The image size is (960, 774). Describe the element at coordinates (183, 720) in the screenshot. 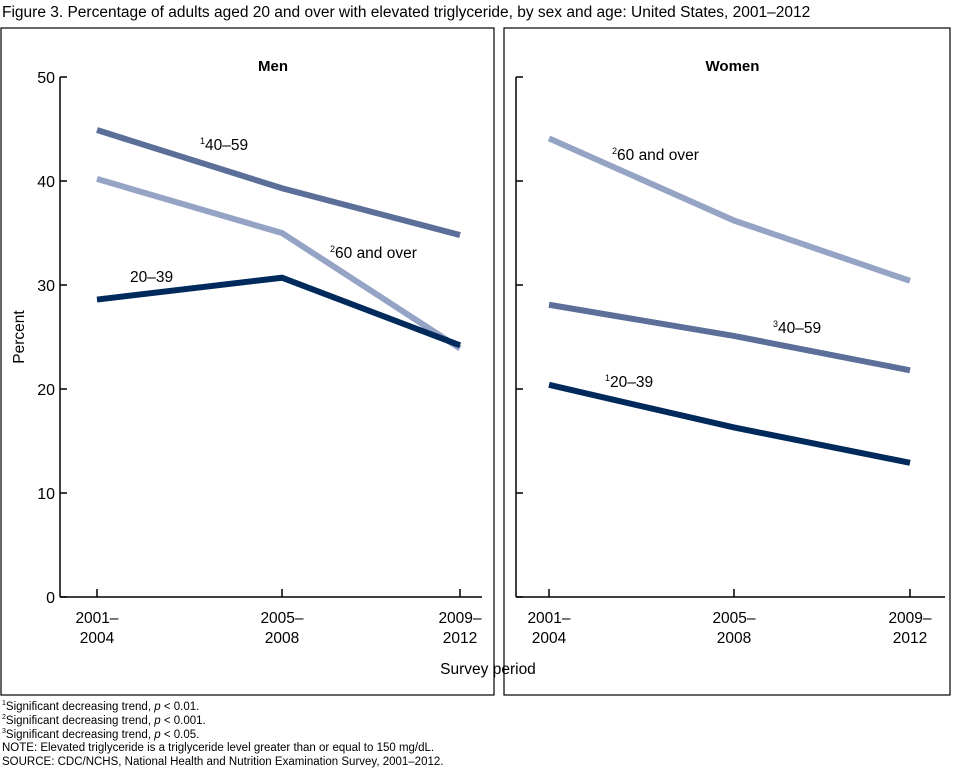

I see `footnote-rest: < 0.001.` at that location.